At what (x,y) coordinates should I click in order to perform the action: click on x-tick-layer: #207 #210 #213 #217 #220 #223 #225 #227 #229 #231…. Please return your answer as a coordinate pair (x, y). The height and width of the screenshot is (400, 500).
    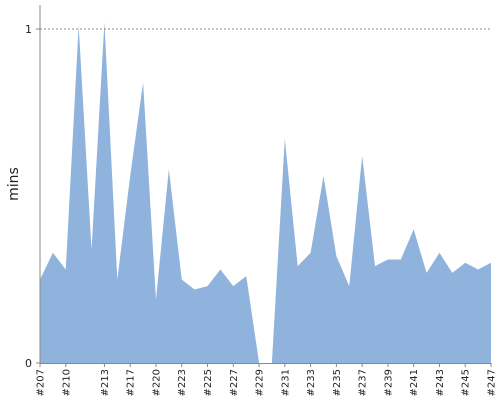
    Looking at the image, I should click on (267, 379).